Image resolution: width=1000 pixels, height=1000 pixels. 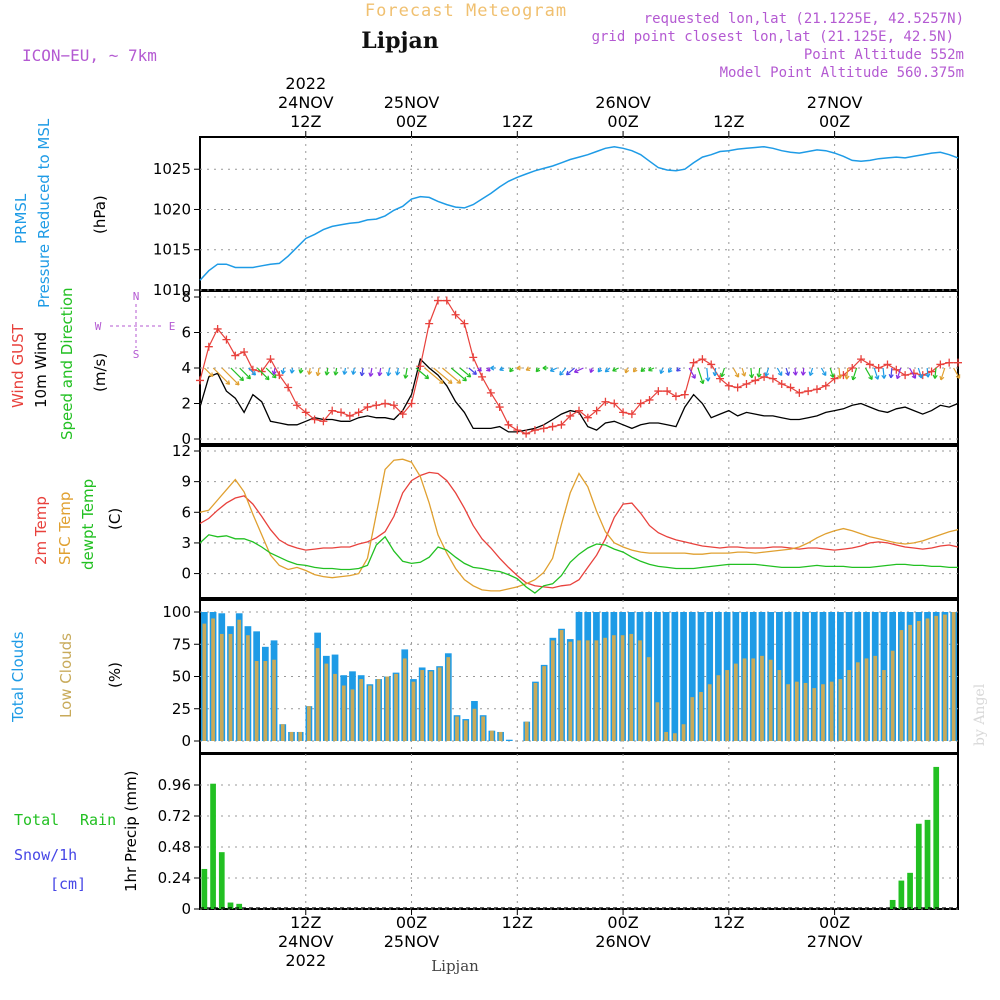 I want to click on temp-label: 2m Temp, so click(x=41, y=530).